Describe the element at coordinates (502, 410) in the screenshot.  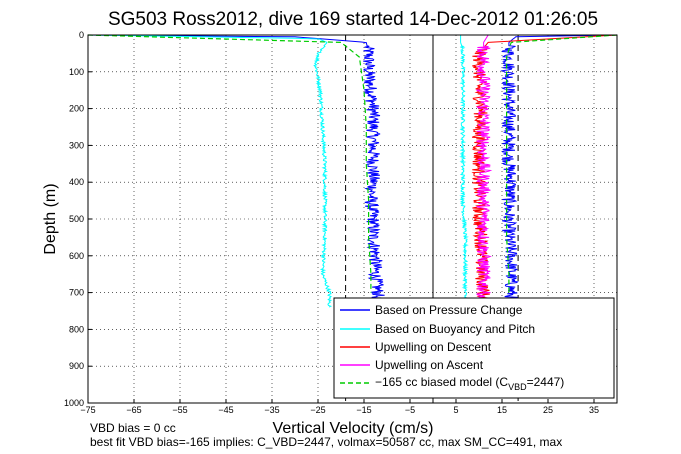
I see `x-tick-label: 15` at that location.